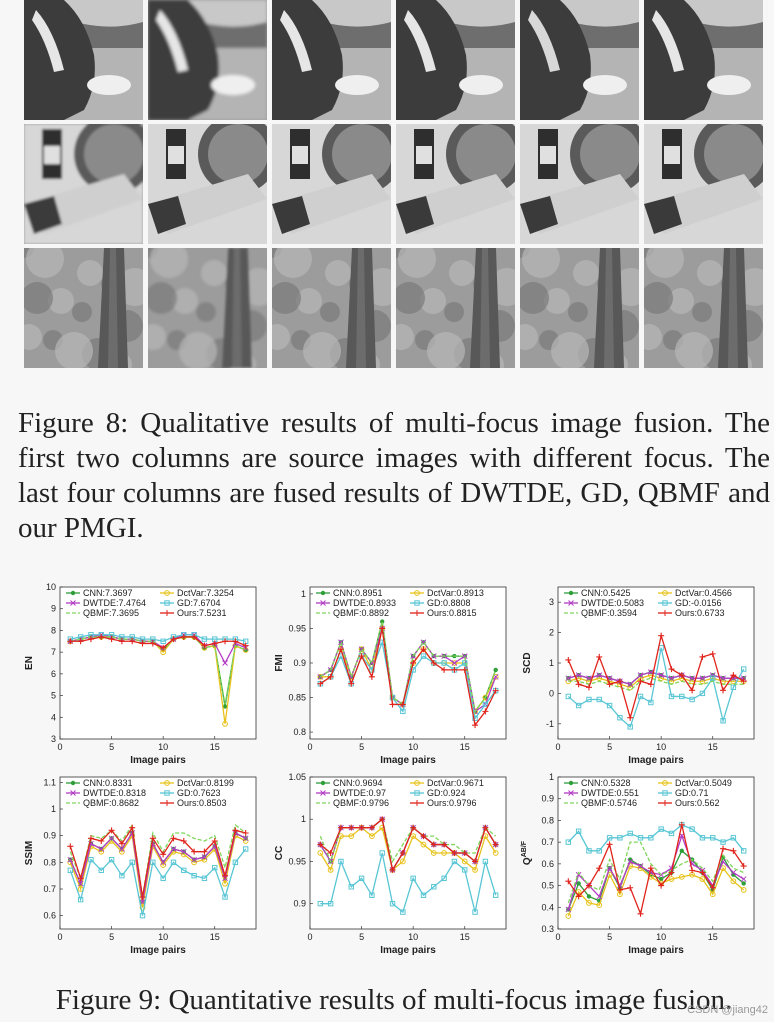  I want to click on legend-entry: CNN:0.8951, so click(358, 593).